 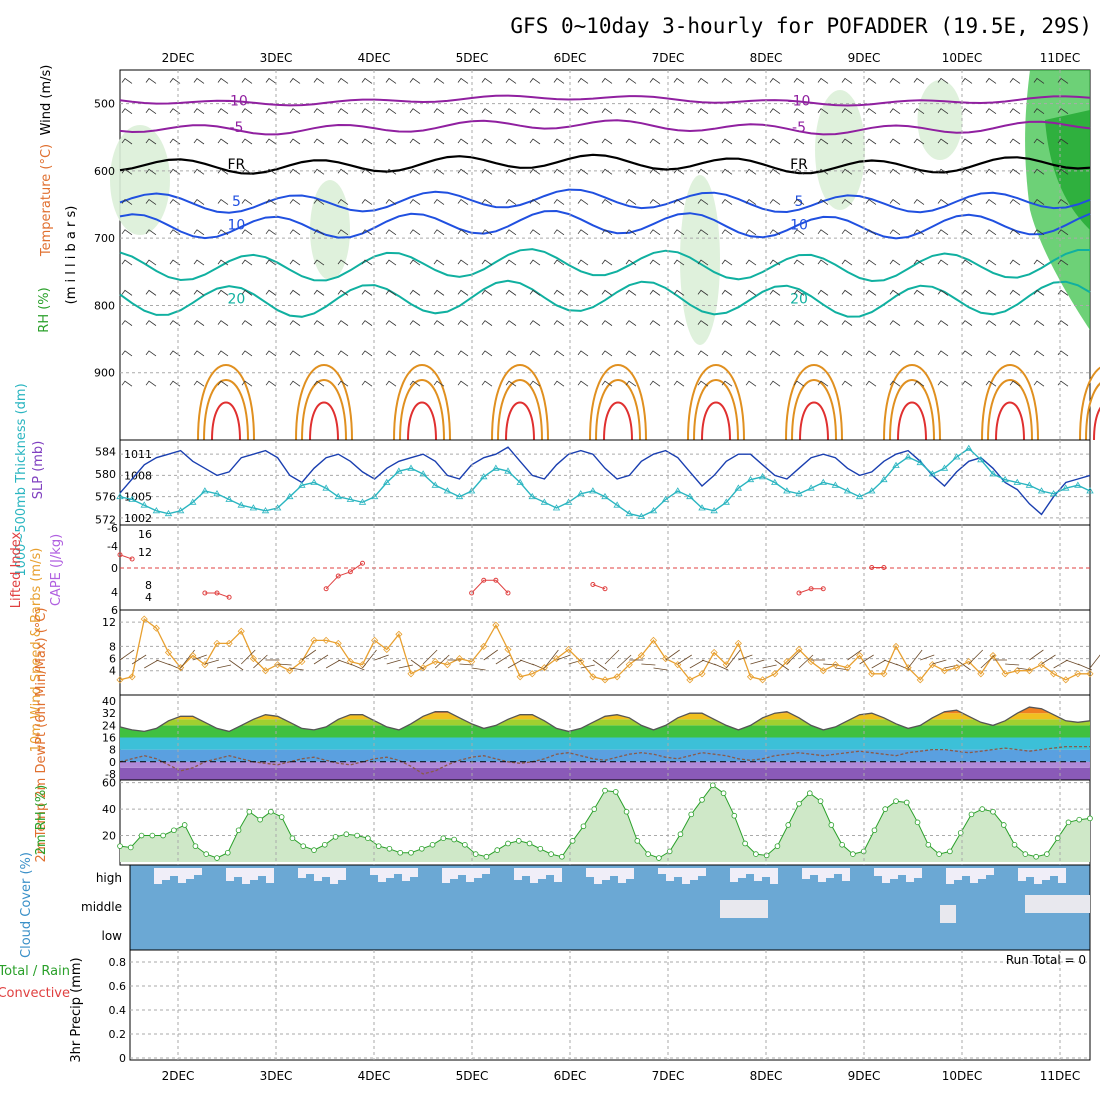 I want to click on dewpt-line, so click(x=604, y=760).